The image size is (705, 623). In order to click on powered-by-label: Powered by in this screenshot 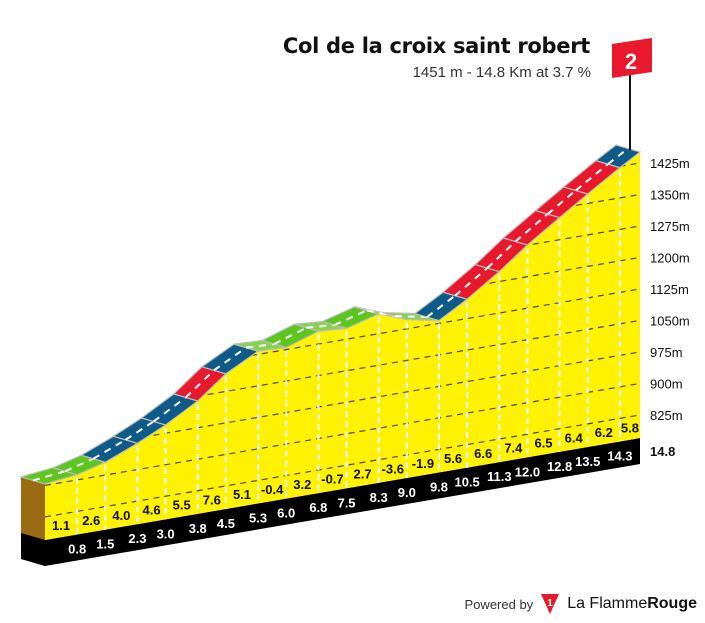, I will do `click(499, 604)`.